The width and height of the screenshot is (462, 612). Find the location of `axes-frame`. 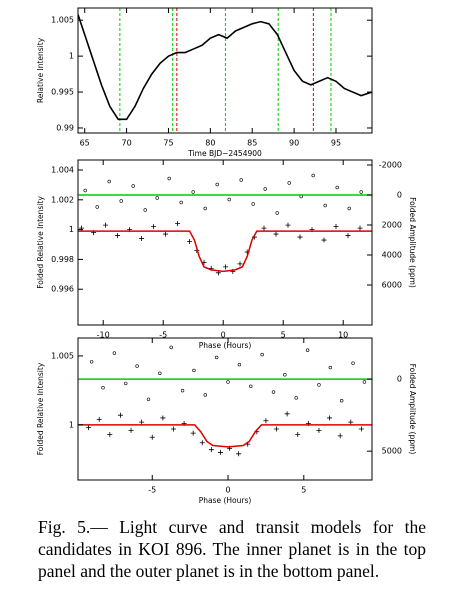

axes-frame is located at coordinates (225, 70).